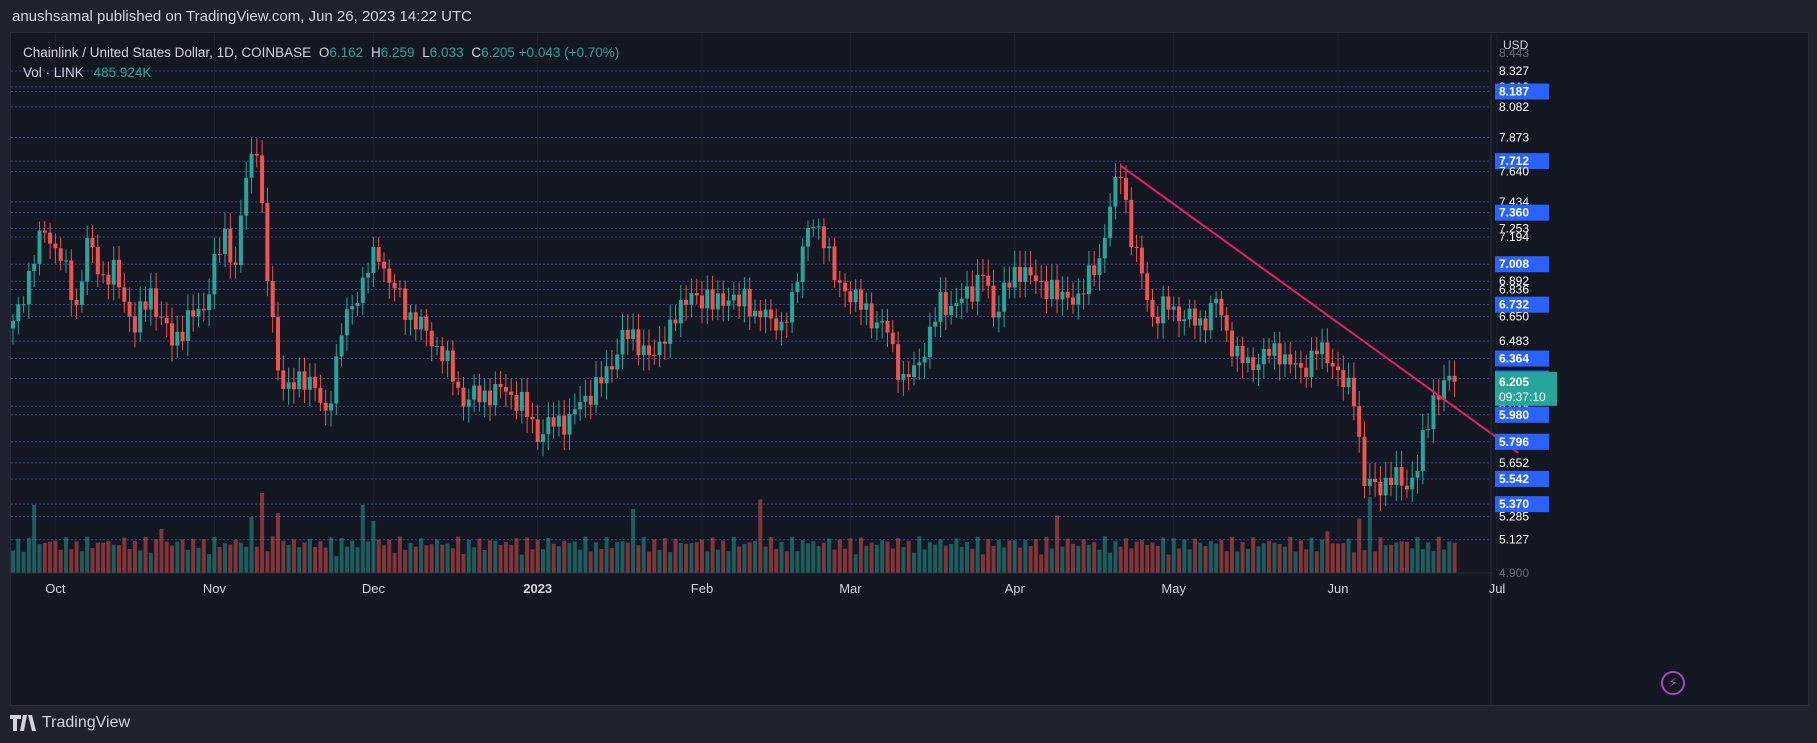  I want to click on price-axis-label: 7.640, so click(1514, 172).